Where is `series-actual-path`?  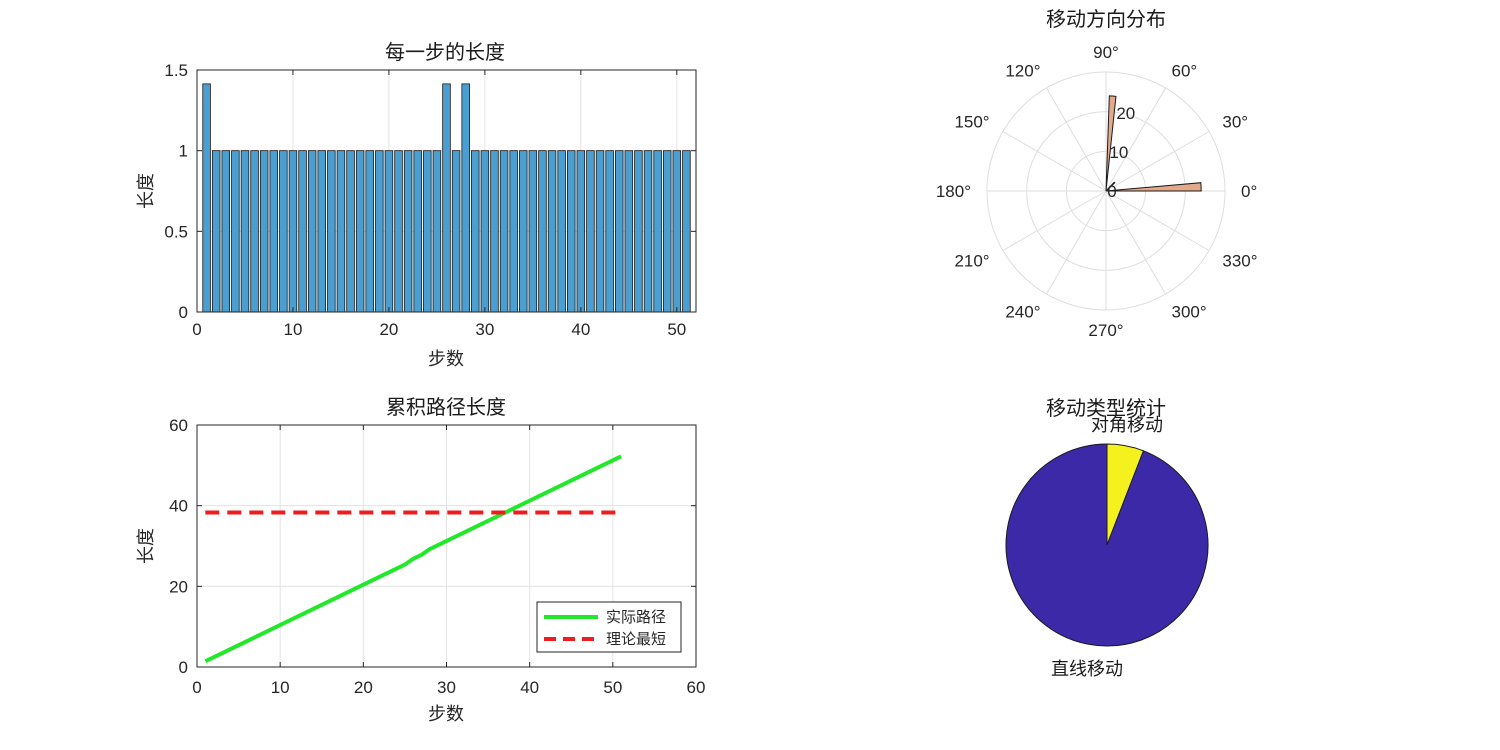 series-actual-path is located at coordinates (413, 559).